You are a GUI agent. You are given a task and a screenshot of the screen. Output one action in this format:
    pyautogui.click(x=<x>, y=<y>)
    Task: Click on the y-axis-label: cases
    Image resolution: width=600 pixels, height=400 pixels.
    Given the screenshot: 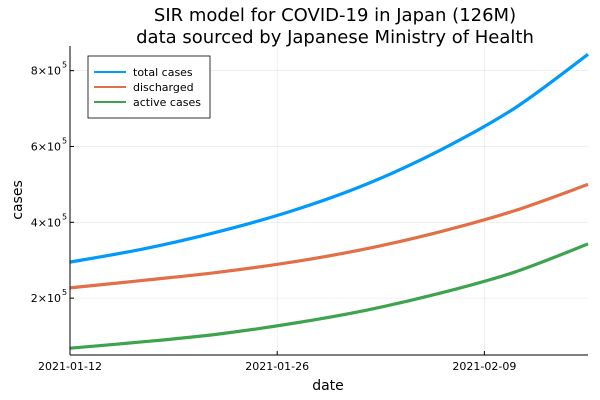 What is the action you would take?
    pyautogui.click(x=18, y=199)
    